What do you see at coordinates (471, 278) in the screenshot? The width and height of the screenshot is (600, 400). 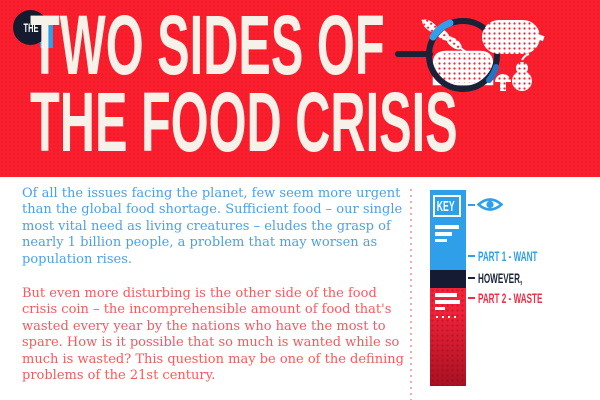 I see `connector-dash-however` at bounding box center [471, 278].